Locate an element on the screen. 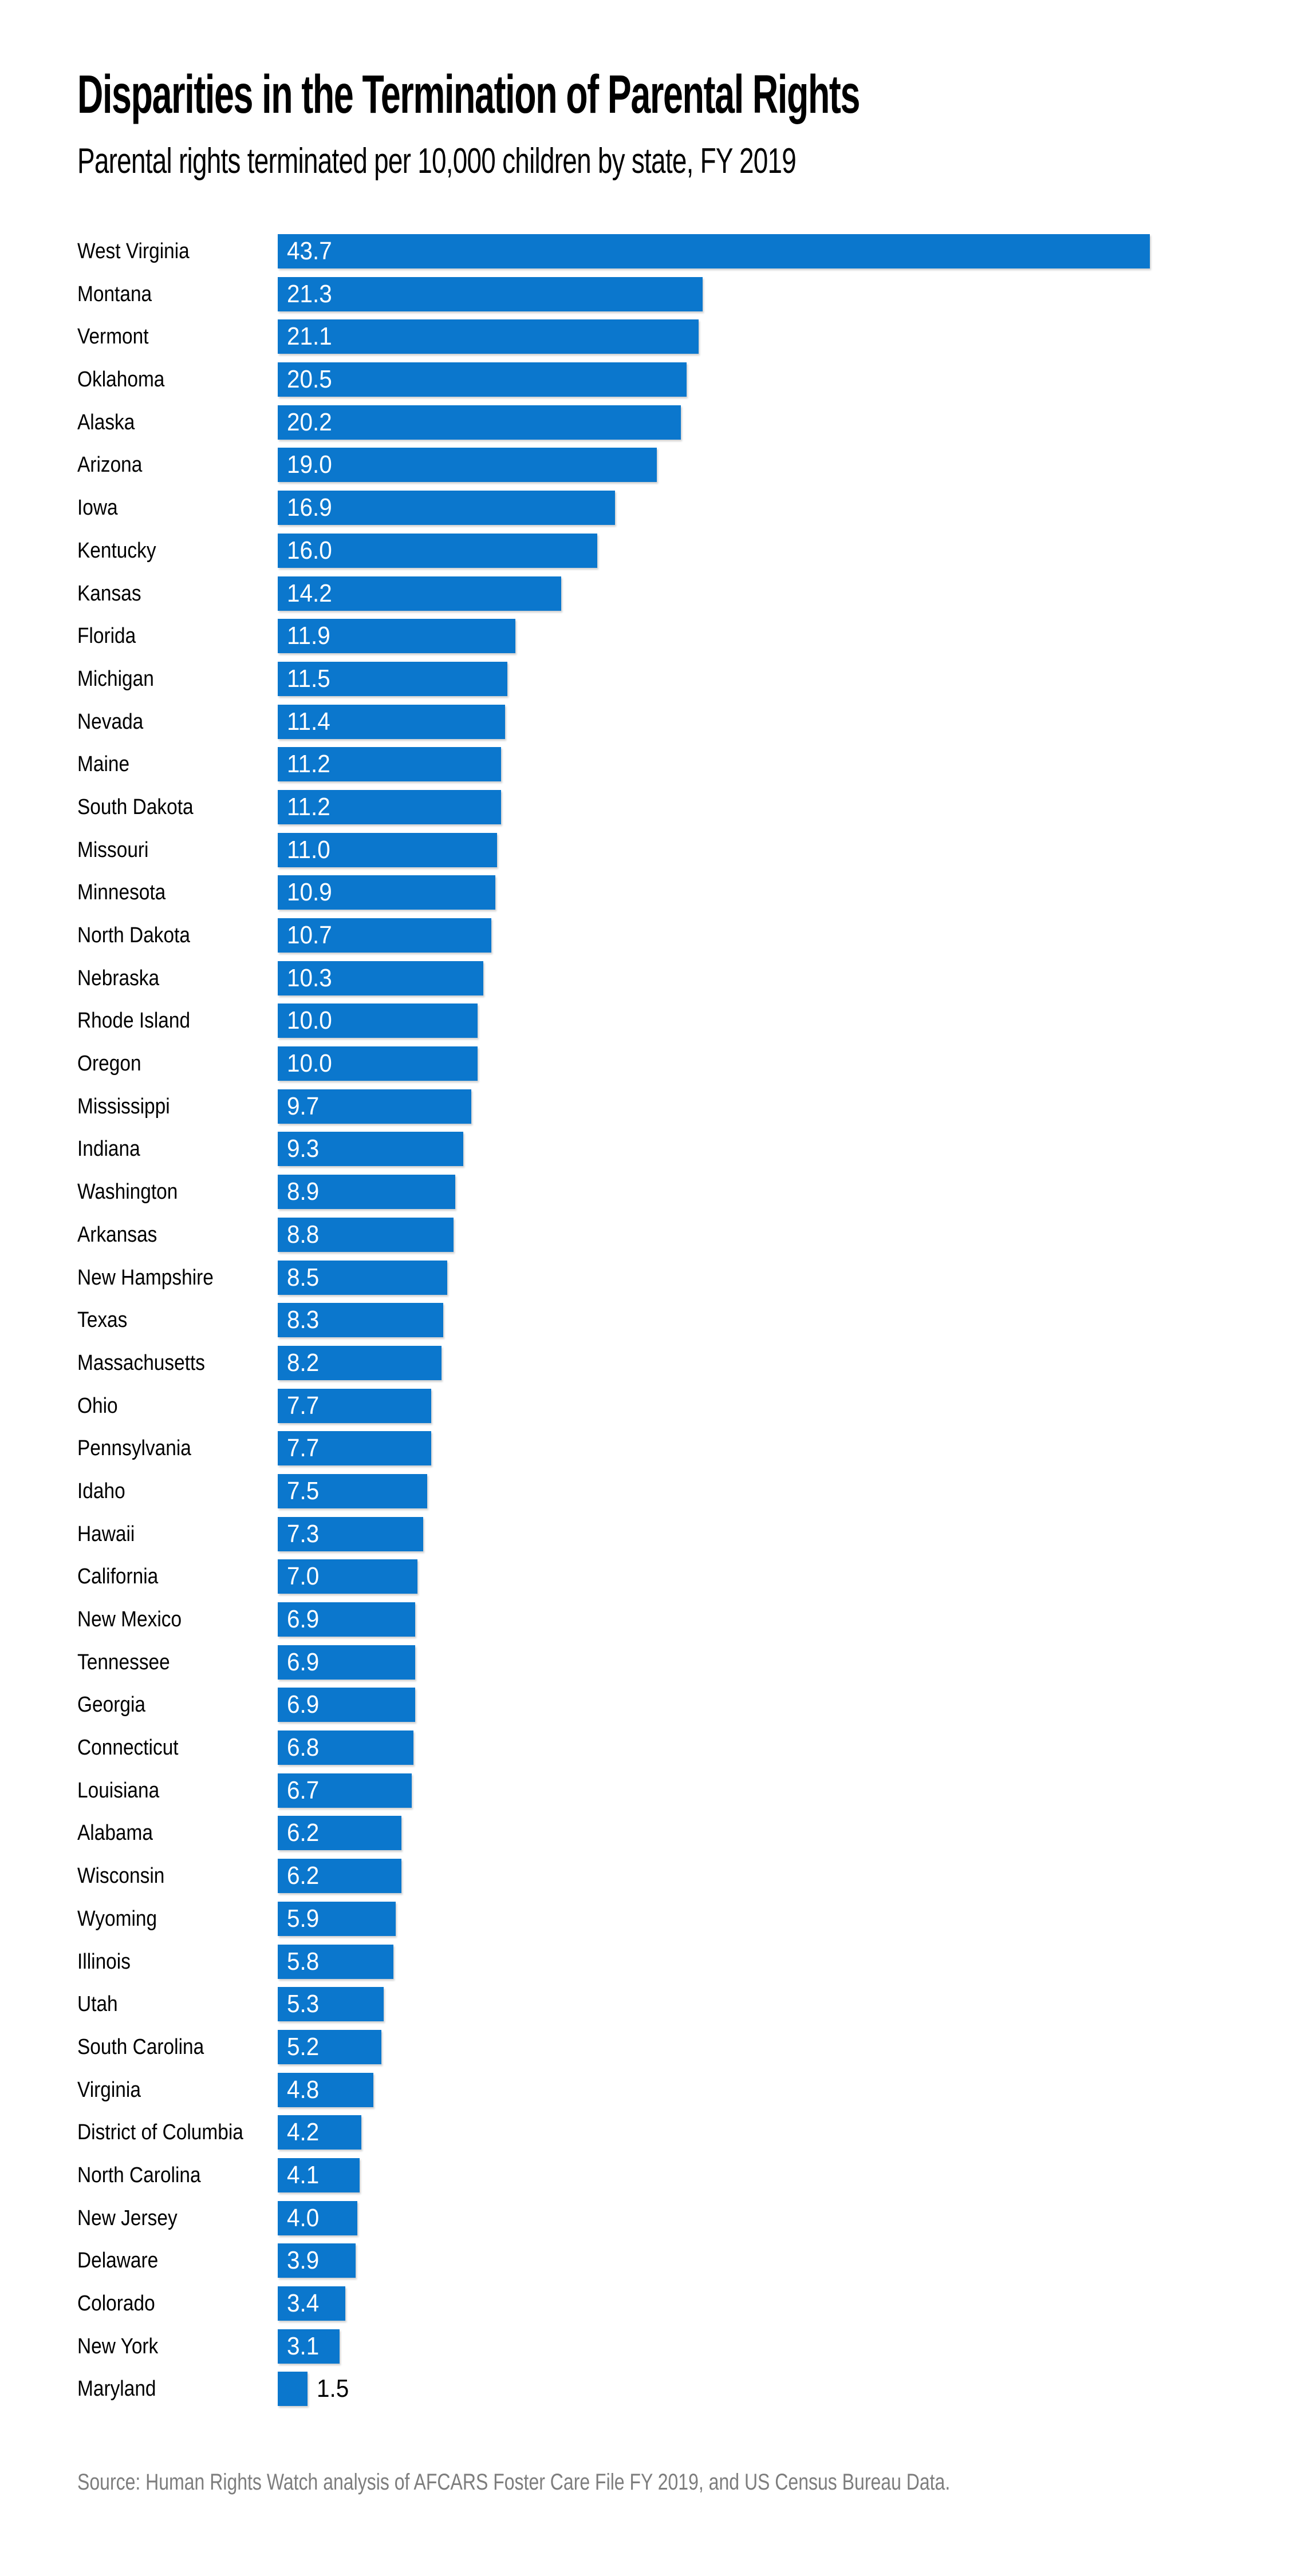 The width and height of the screenshot is (1289, 2576). value-label: 4.0 is located at coordinates (303, 2217).